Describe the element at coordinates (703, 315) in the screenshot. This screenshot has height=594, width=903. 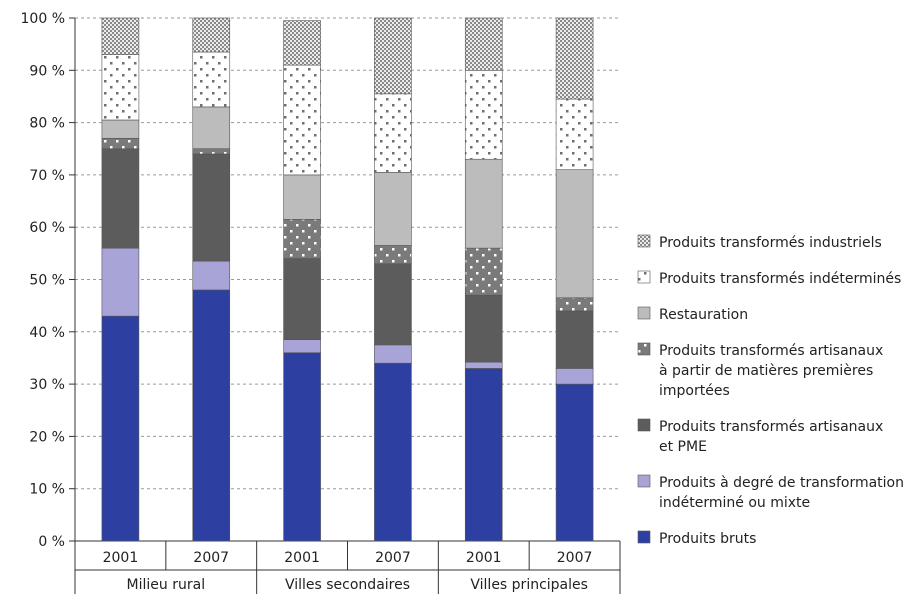
I see `legend-label: Restauration` at that location.